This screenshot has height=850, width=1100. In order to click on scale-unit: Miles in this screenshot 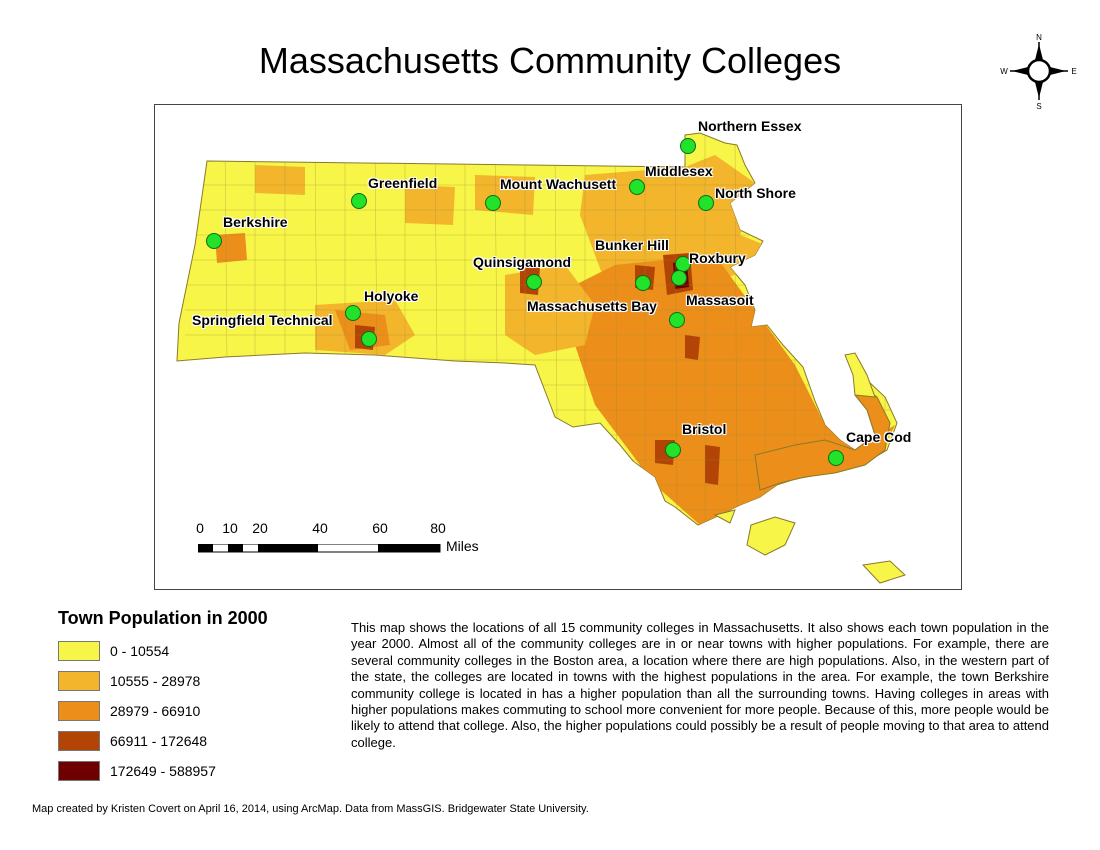, I will do `click(462, 546)`.